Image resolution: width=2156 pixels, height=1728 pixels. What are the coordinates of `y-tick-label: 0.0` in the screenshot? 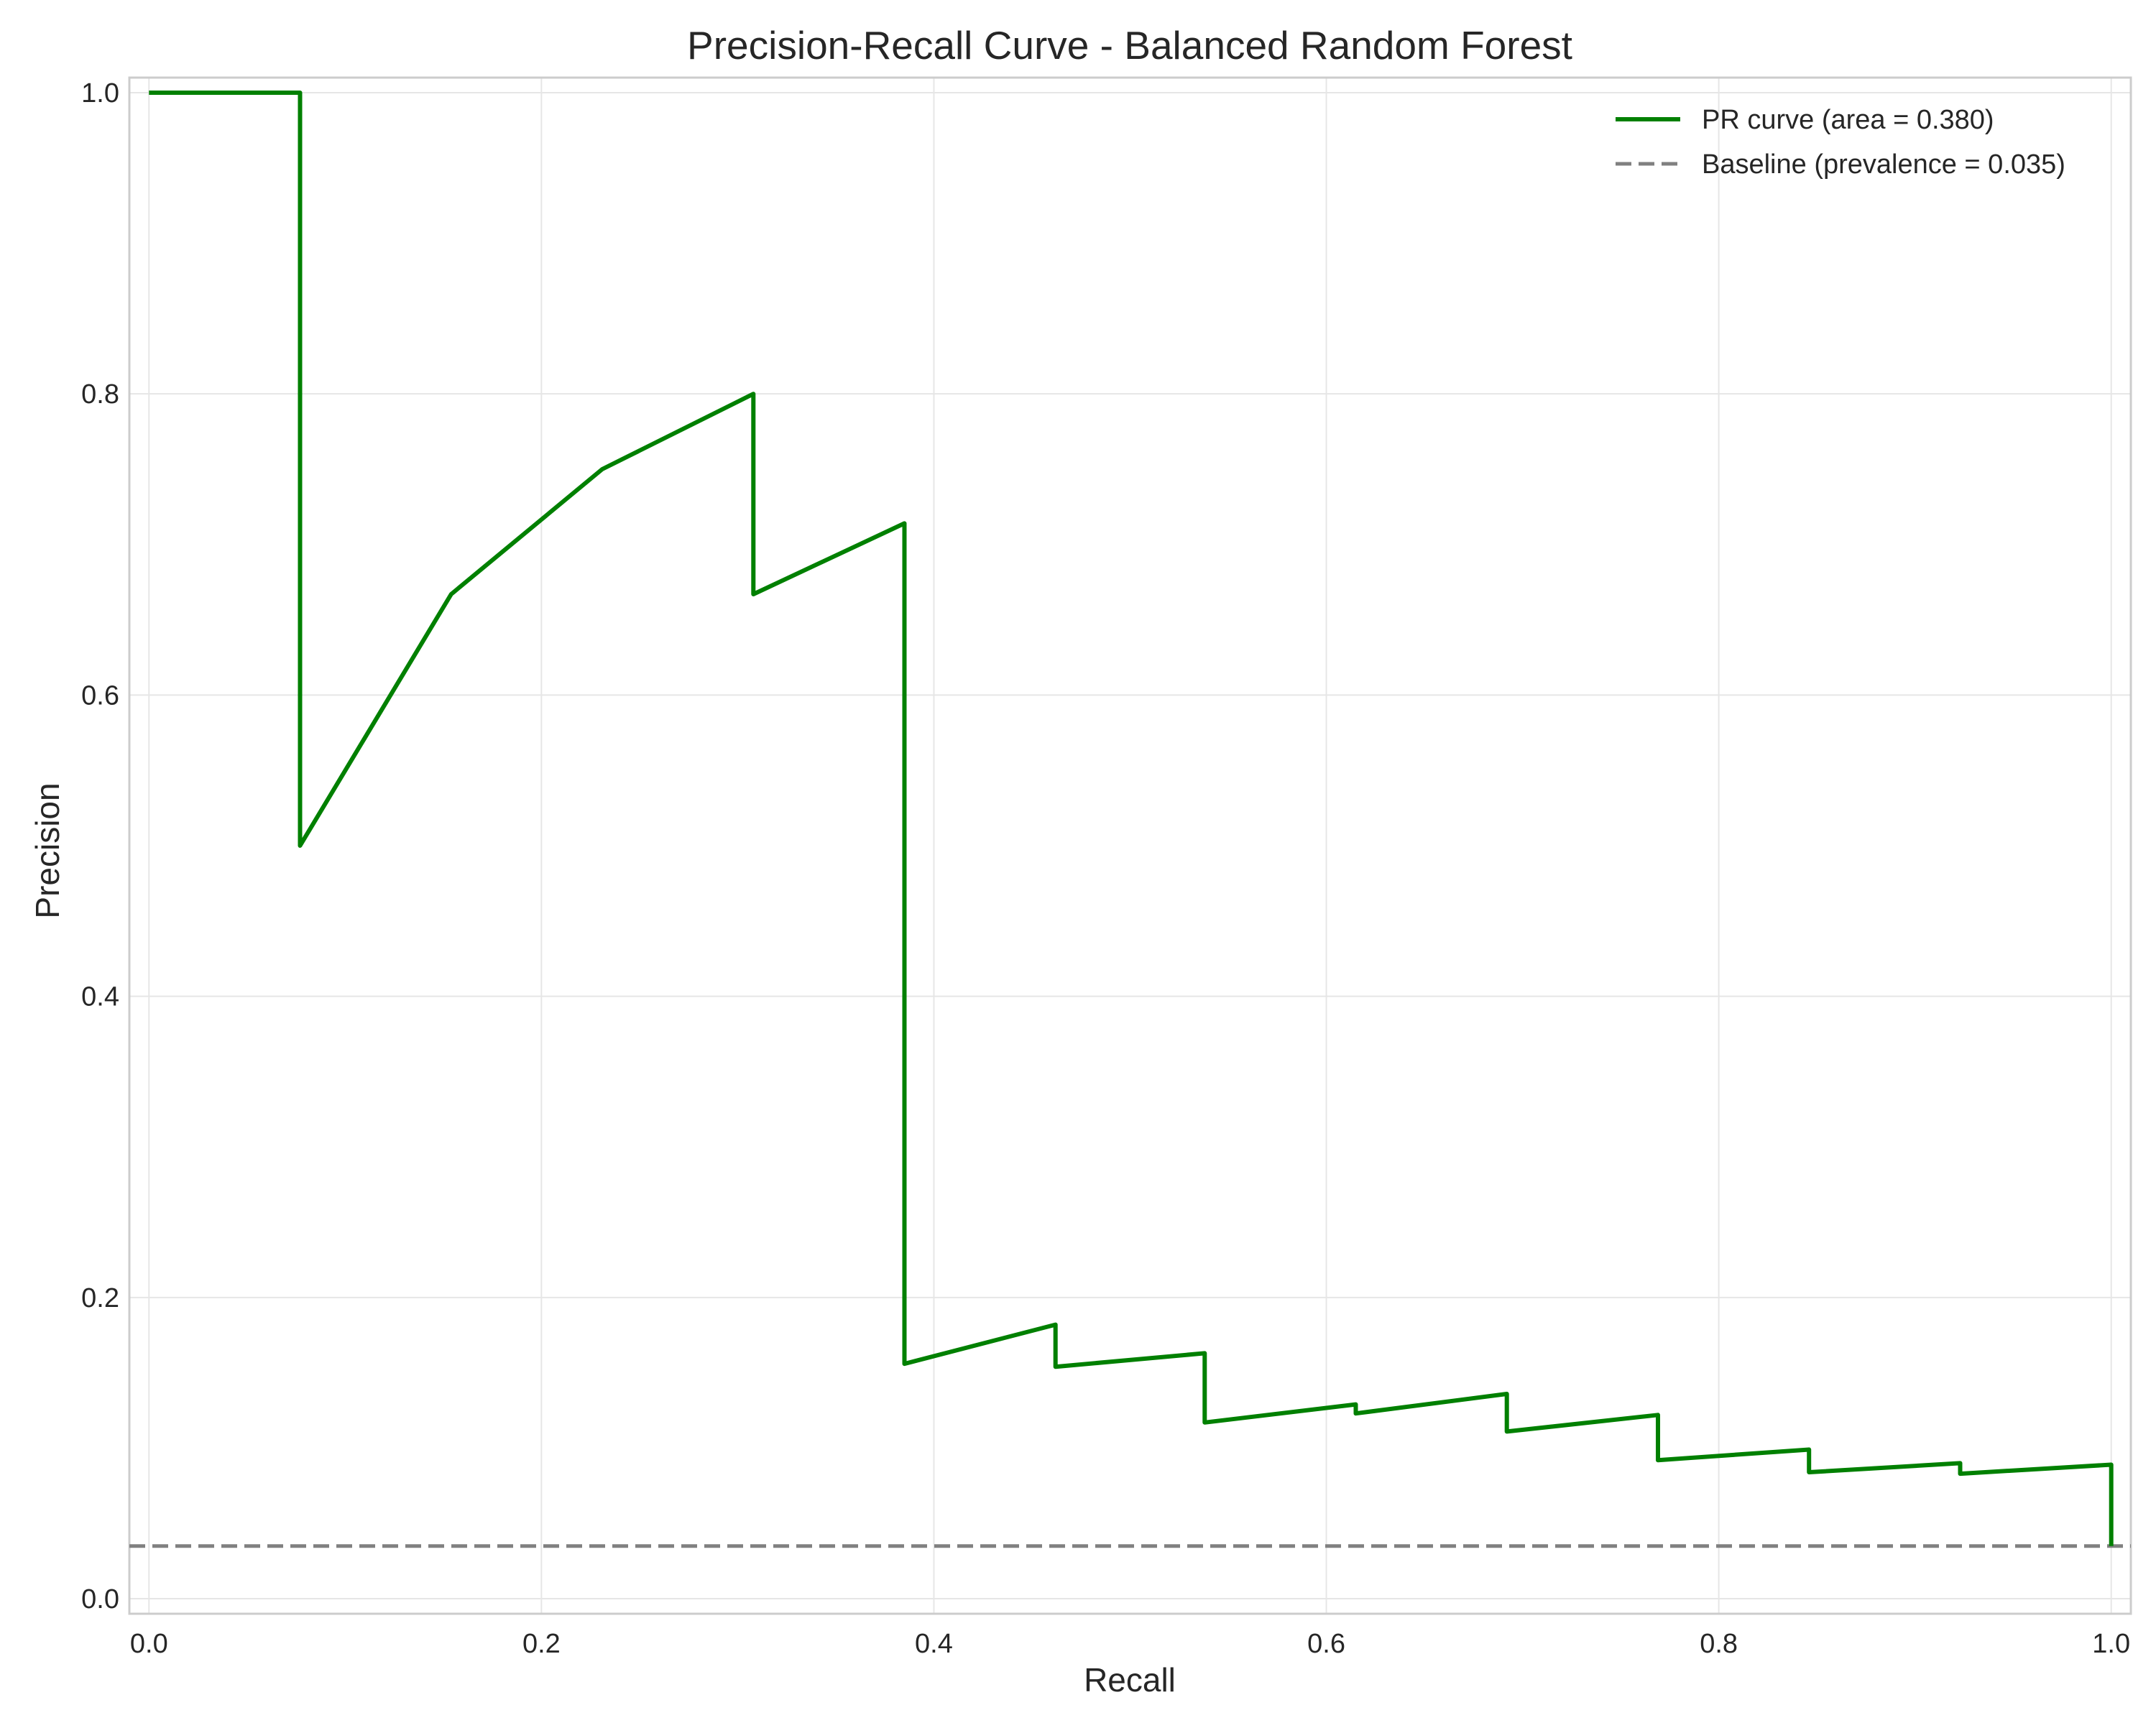 It's located at (100, 1599).